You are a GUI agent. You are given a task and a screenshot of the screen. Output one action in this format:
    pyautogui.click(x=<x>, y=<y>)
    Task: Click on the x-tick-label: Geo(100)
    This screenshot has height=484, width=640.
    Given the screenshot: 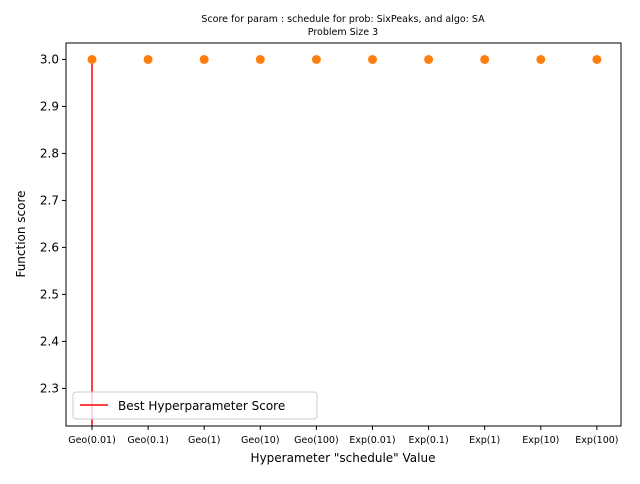 What is the action you would take?
    pyautogui.click(x=316, y=440)
    